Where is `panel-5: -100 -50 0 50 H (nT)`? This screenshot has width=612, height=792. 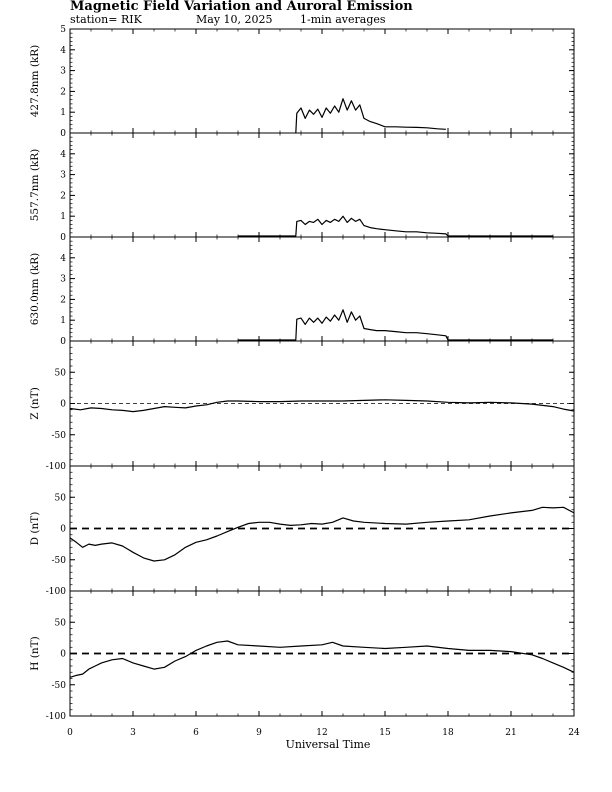
panel-5: -100 -50 0 50 H (nT) is located at coordinates (302, 656).